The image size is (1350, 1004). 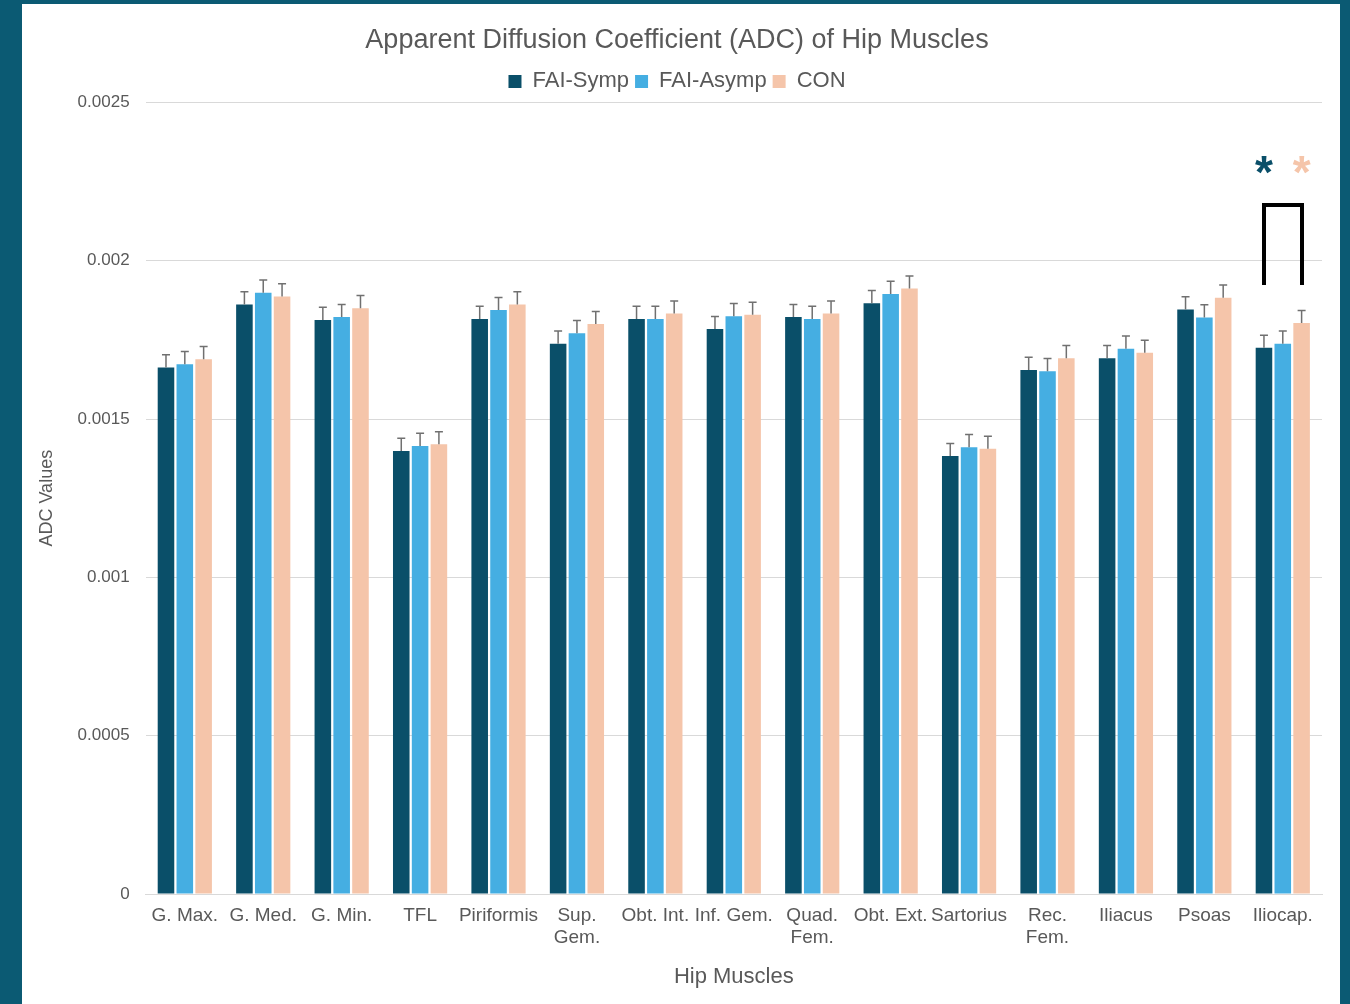 I want to click on x-tick-label: Inf. Gem., so click(x=733, y=914).